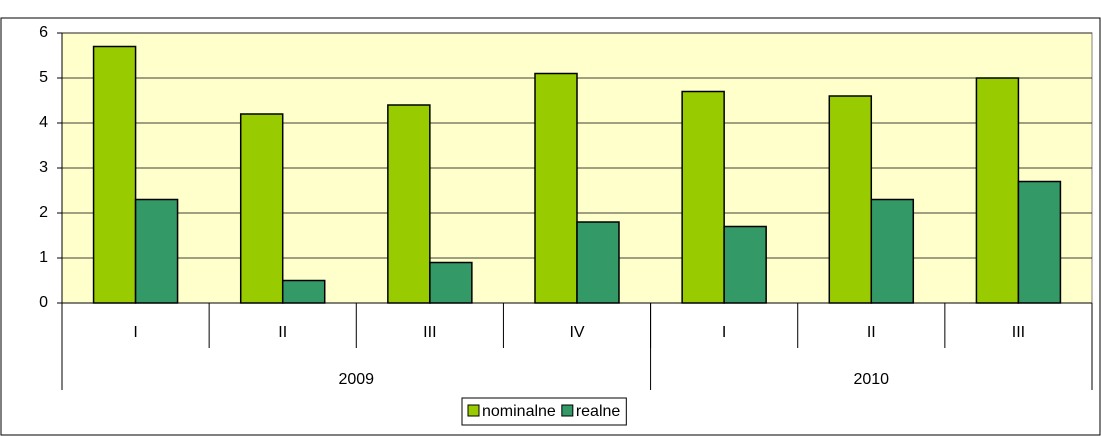 The image size is (1101, 436). What do you see at coordinates (43, 302) in the screenshot?
I see `y-tick-label: 0` at bounding box center [43, 302].